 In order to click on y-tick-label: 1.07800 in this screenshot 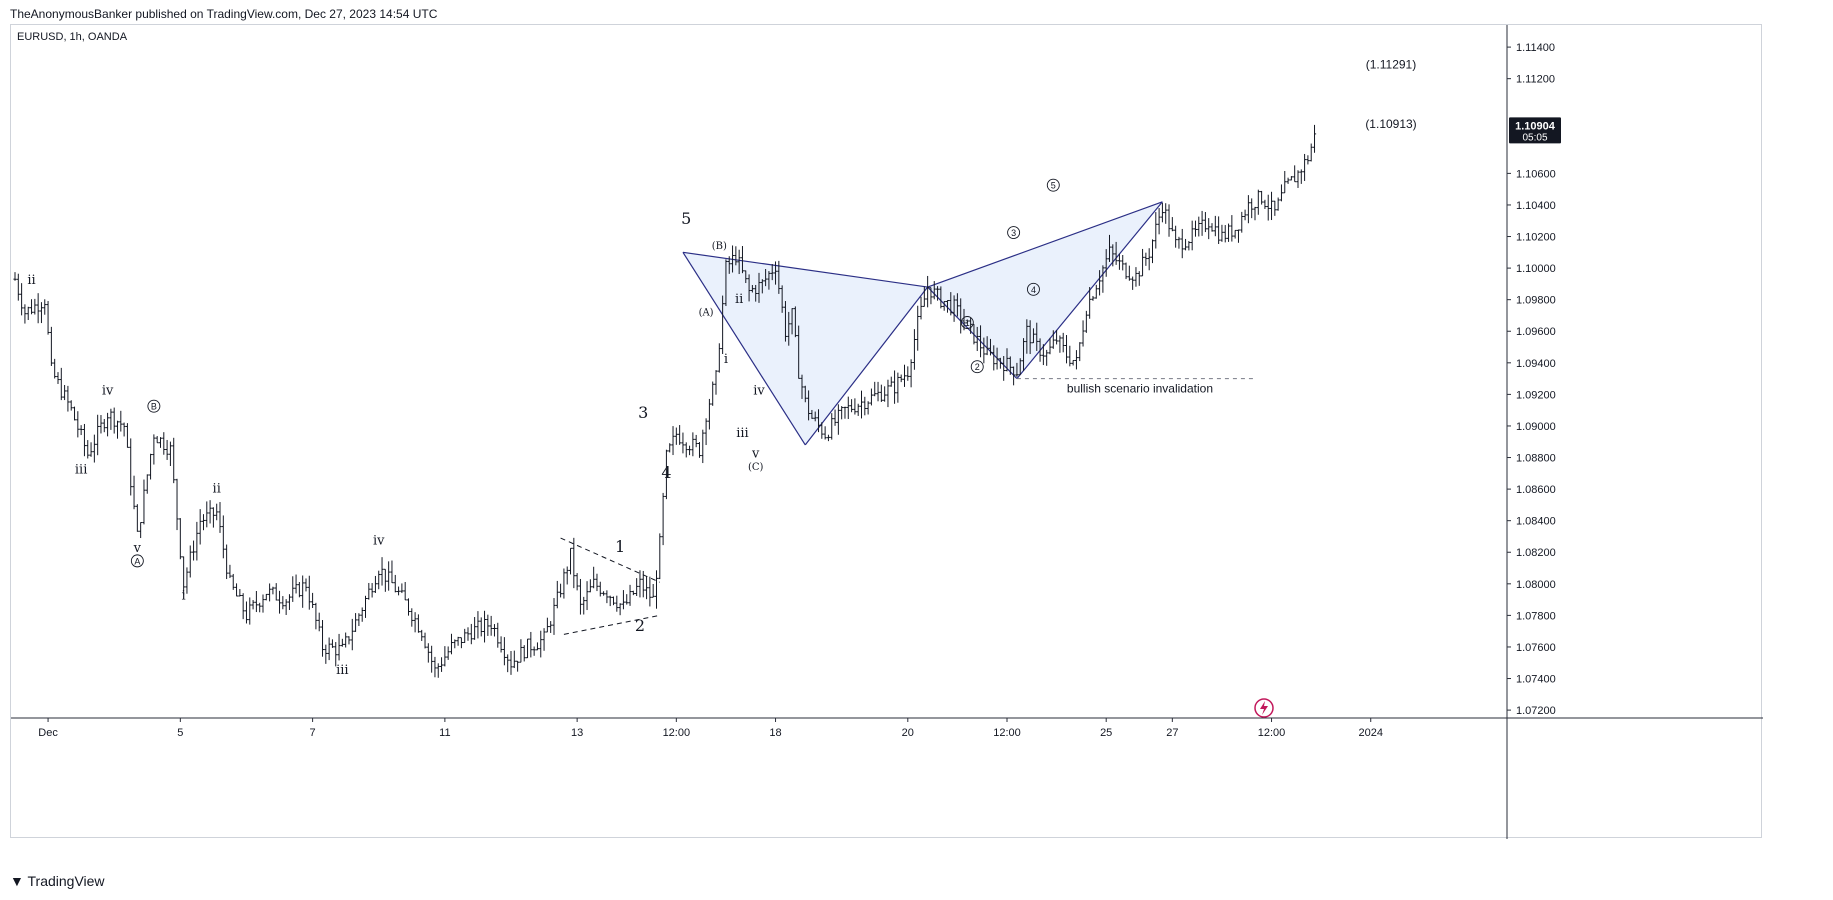, I will do `click(1536, 616)`.